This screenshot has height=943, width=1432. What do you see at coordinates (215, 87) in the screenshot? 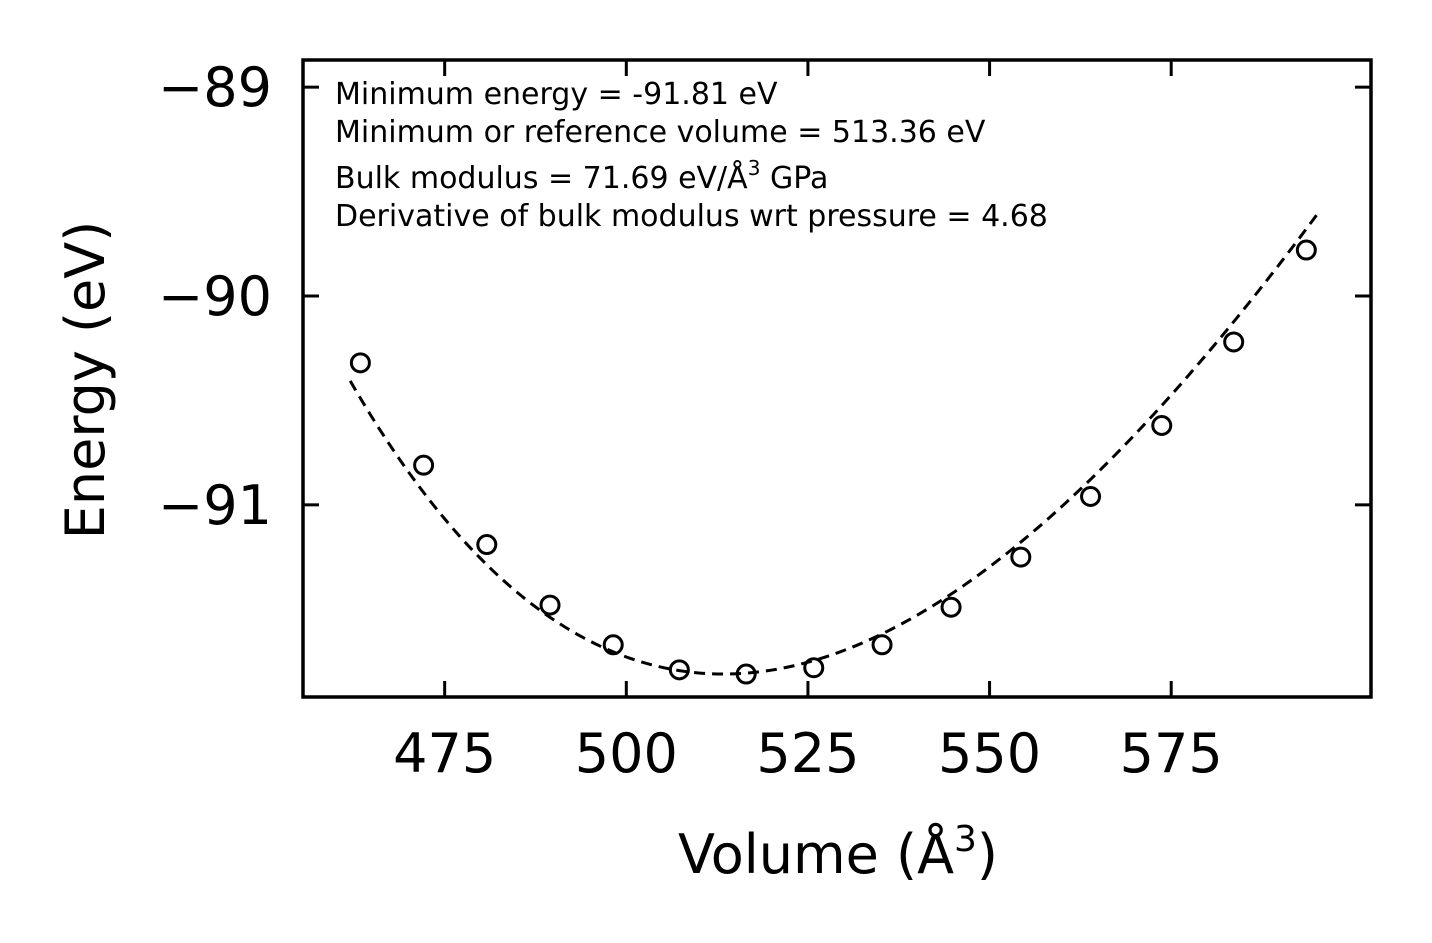
I see `y-tick-label: −89` at bounding box center [215, 87].